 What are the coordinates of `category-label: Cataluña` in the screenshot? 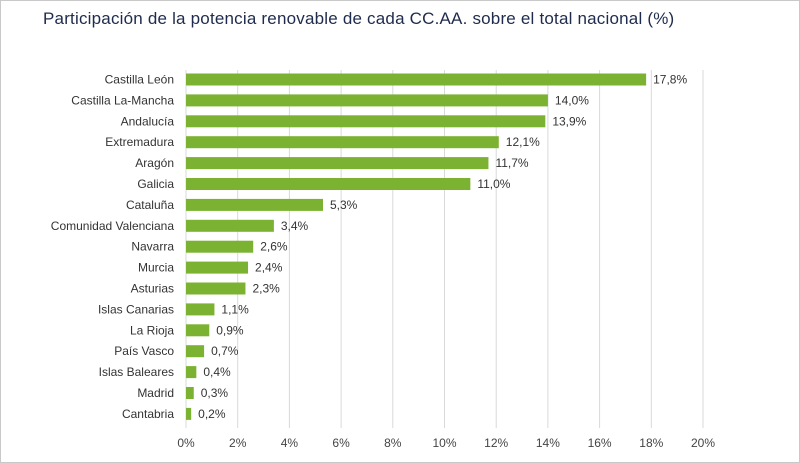 It's located at (150, 205).